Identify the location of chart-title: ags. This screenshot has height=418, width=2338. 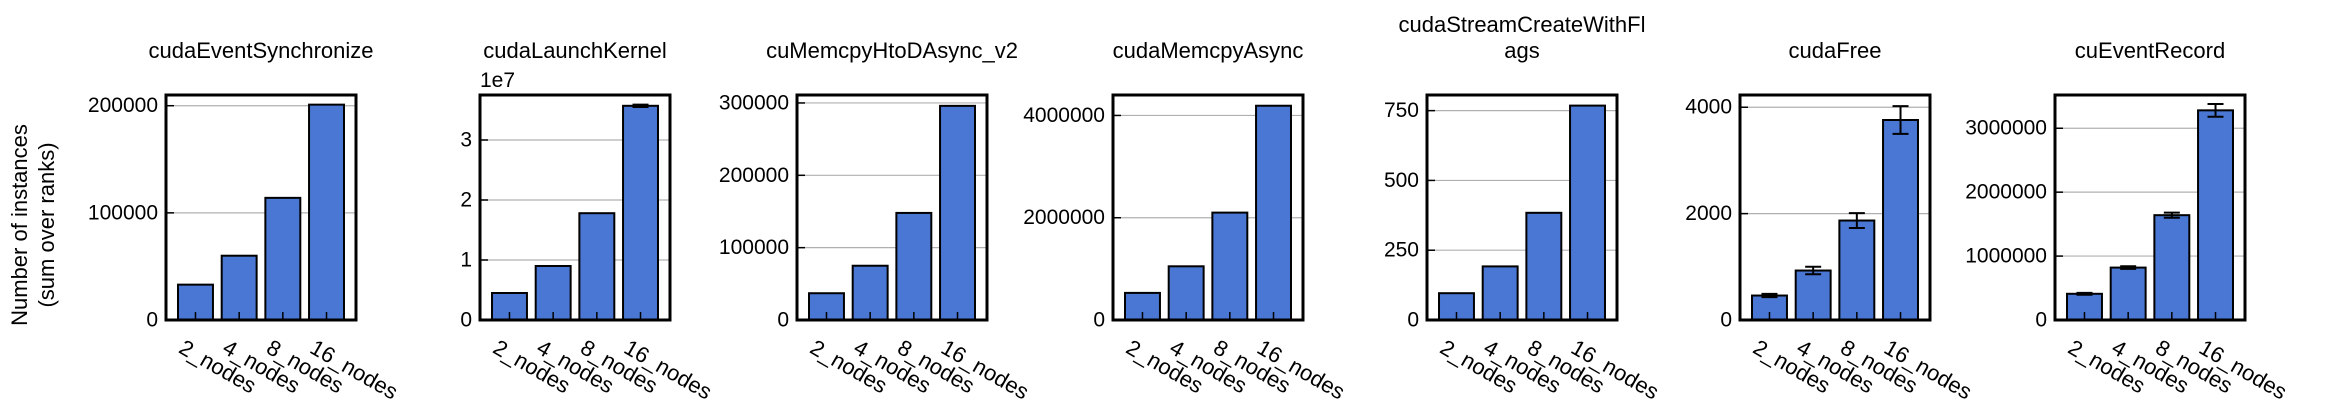
(1521, 50).